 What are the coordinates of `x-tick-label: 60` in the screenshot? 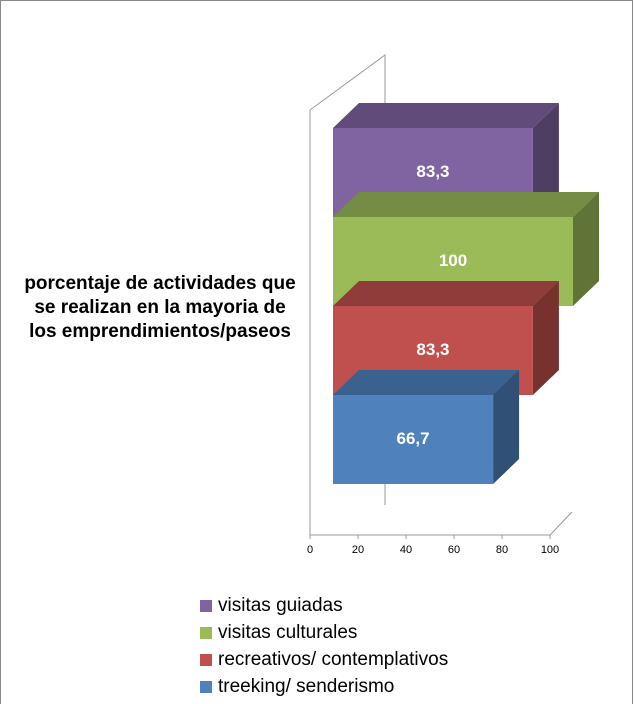 It's located at (454, 550).